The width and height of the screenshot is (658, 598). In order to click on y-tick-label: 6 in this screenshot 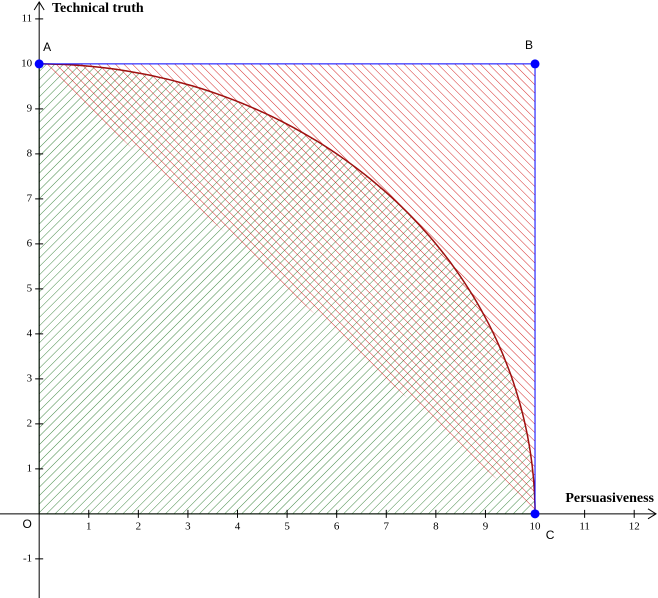, I will do `click(30, 243)`.